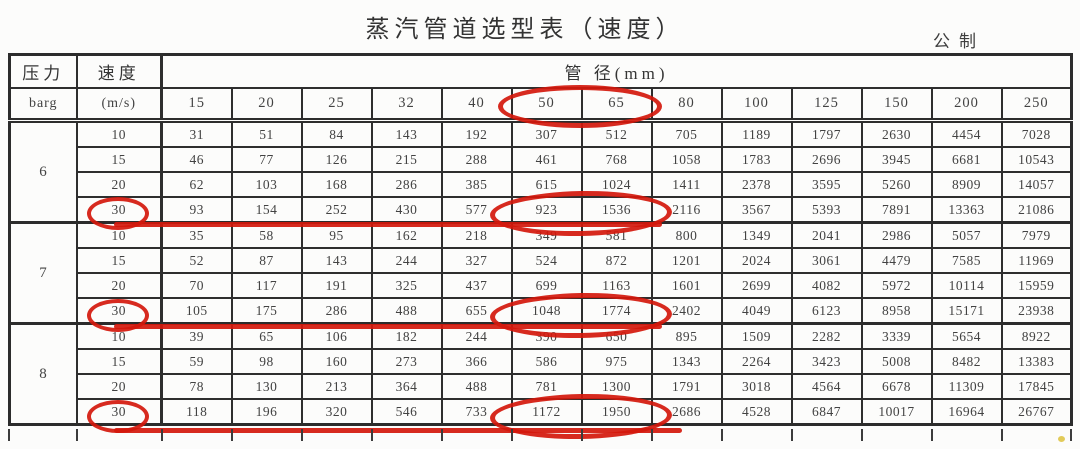 Image resolution: width=1080 pixels, height=449 pixels. What do you see at coordinates (896, 105) in the screenshot?
I see `diameter-header-150: 150` at bounding box center [896, 105].